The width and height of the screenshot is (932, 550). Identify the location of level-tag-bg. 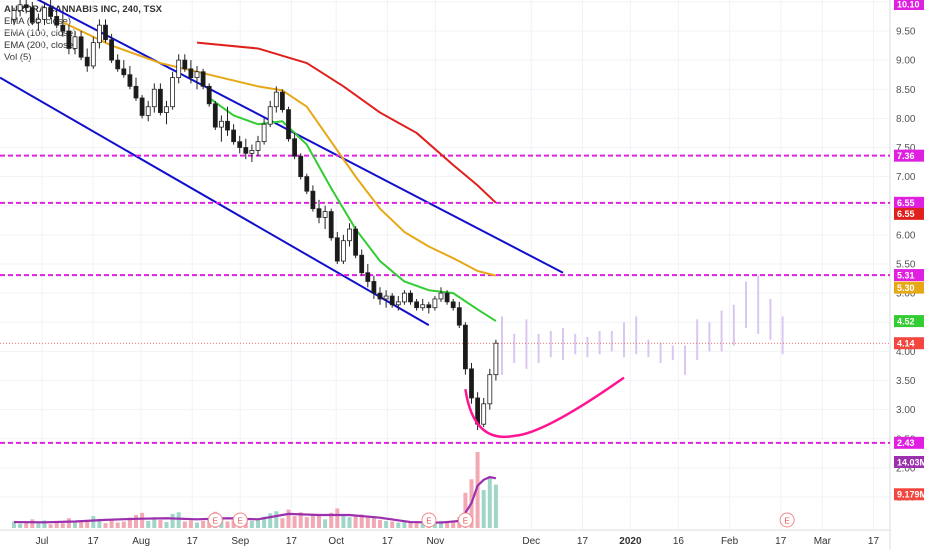
(909, 155).